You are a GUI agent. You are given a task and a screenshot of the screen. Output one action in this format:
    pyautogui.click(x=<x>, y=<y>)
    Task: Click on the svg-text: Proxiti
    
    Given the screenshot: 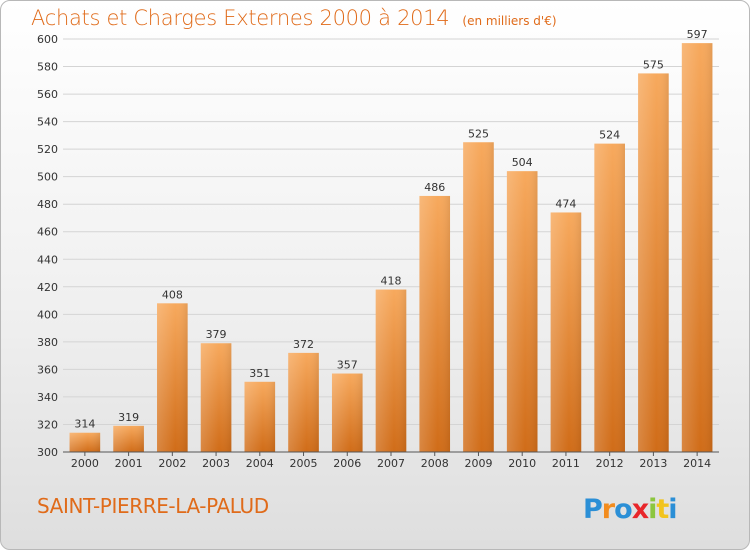 What is the action you would take?
    pyautogui.click(x=630, y=509)
    